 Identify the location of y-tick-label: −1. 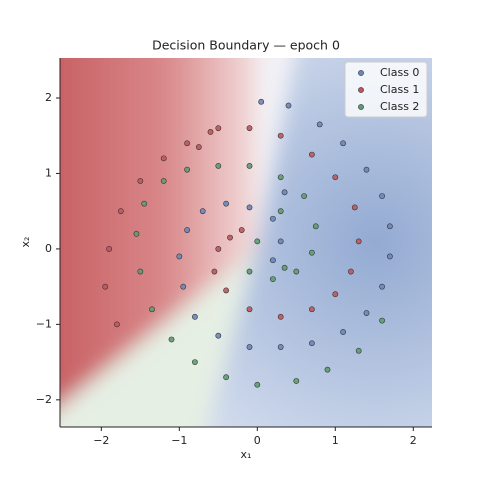
(44, 323).